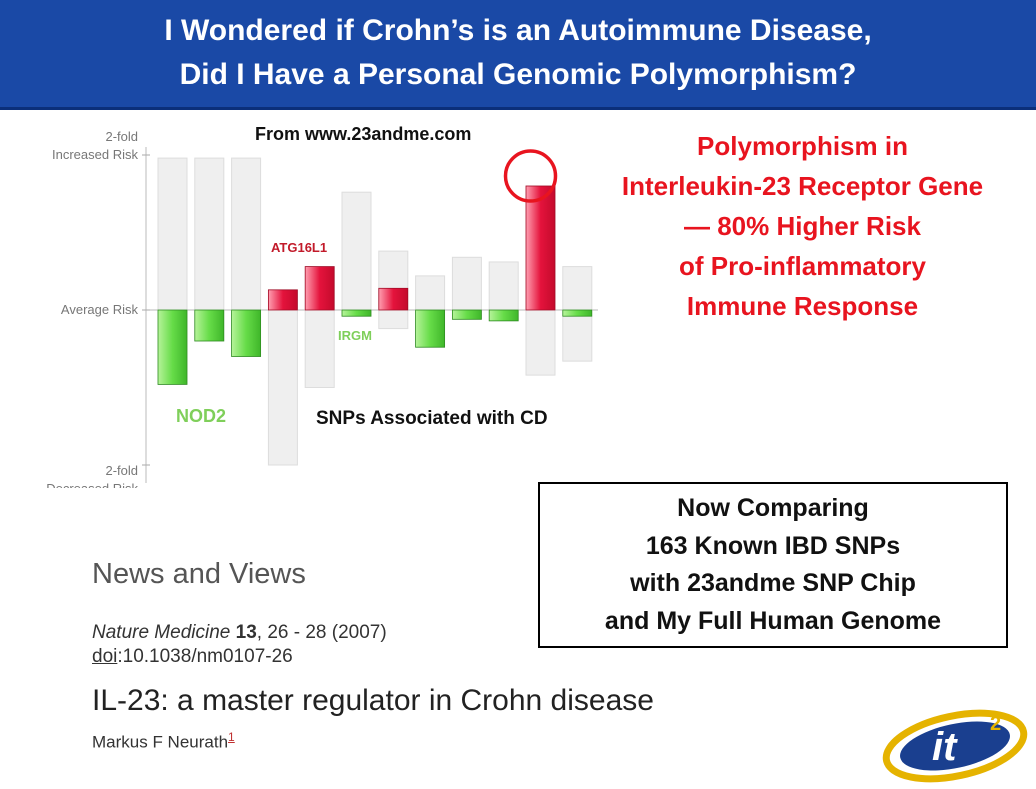 The height and width of the screenshot is (789, 1036). What do you see at coordinates (773, 620) in the screenshot?
I see `comparison-line: and My Full Human Genome` at bounding box center [773, 620].